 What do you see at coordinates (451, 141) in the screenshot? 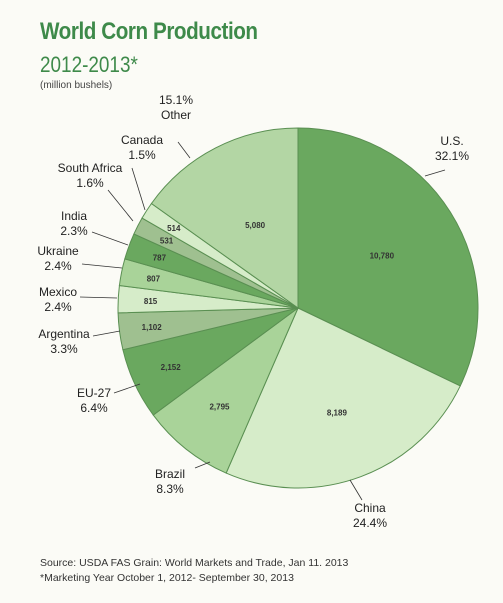
I see `slice-name-label: U.S.` at bounding box center [451, 141].